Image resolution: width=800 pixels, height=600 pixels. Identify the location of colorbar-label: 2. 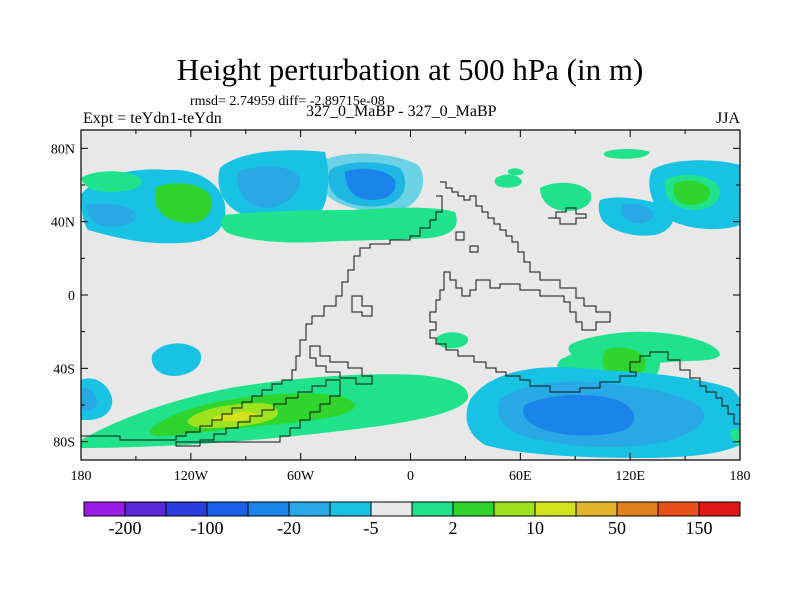
(453, 528).